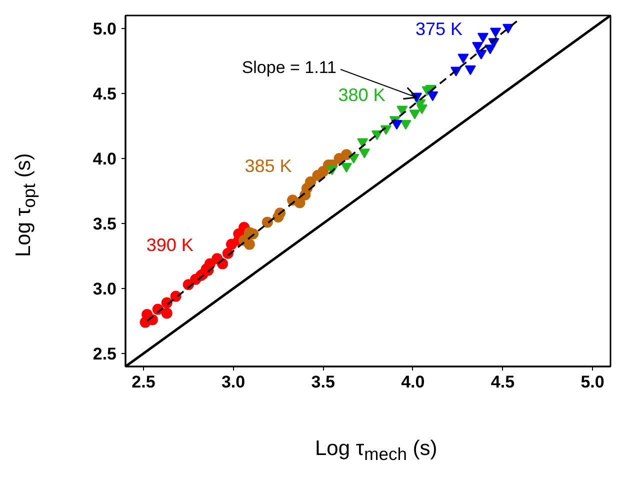 This screenshot has width=626, height=477. Describe the element at coordinates (592, 382) in the screenshot. I see `x-tick-label: 5.0` at that location.